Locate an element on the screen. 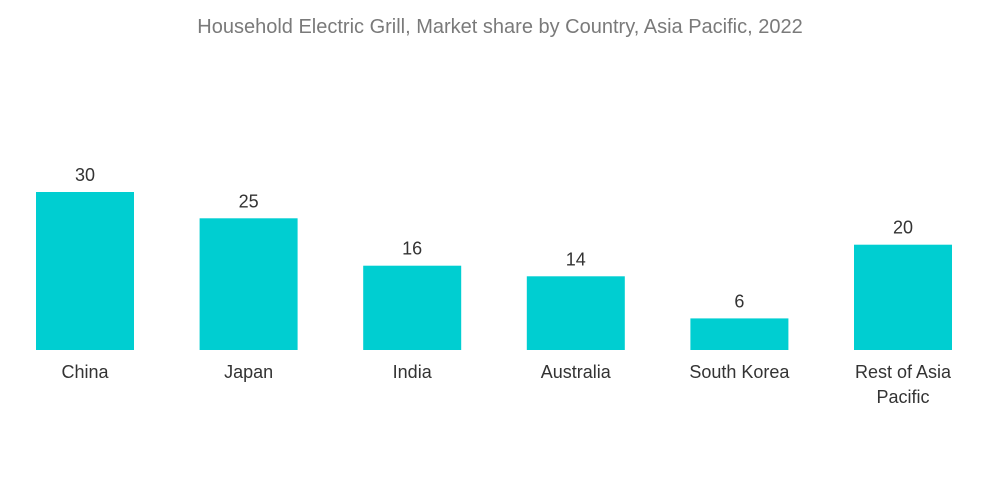 The width and height of the screenshot is (1000, 504). x-tick-label: Japan is located at coordinates (248, 372).